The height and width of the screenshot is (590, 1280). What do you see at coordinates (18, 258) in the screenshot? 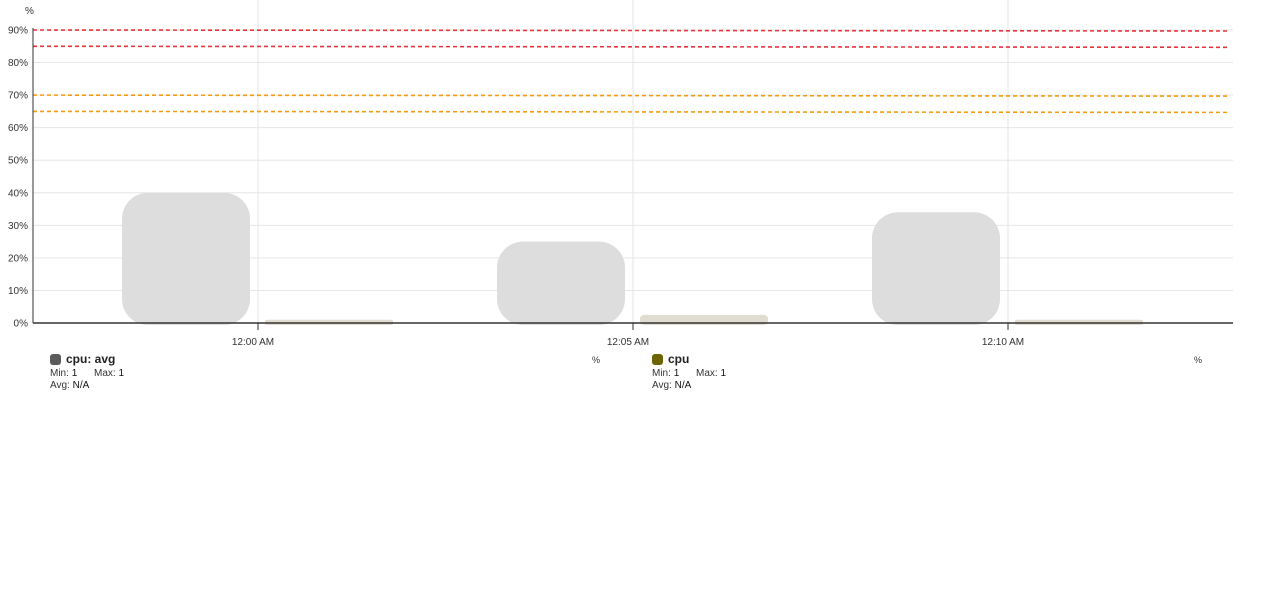
I see `y-tick-label: 20%` at bounding box center [18, 258].